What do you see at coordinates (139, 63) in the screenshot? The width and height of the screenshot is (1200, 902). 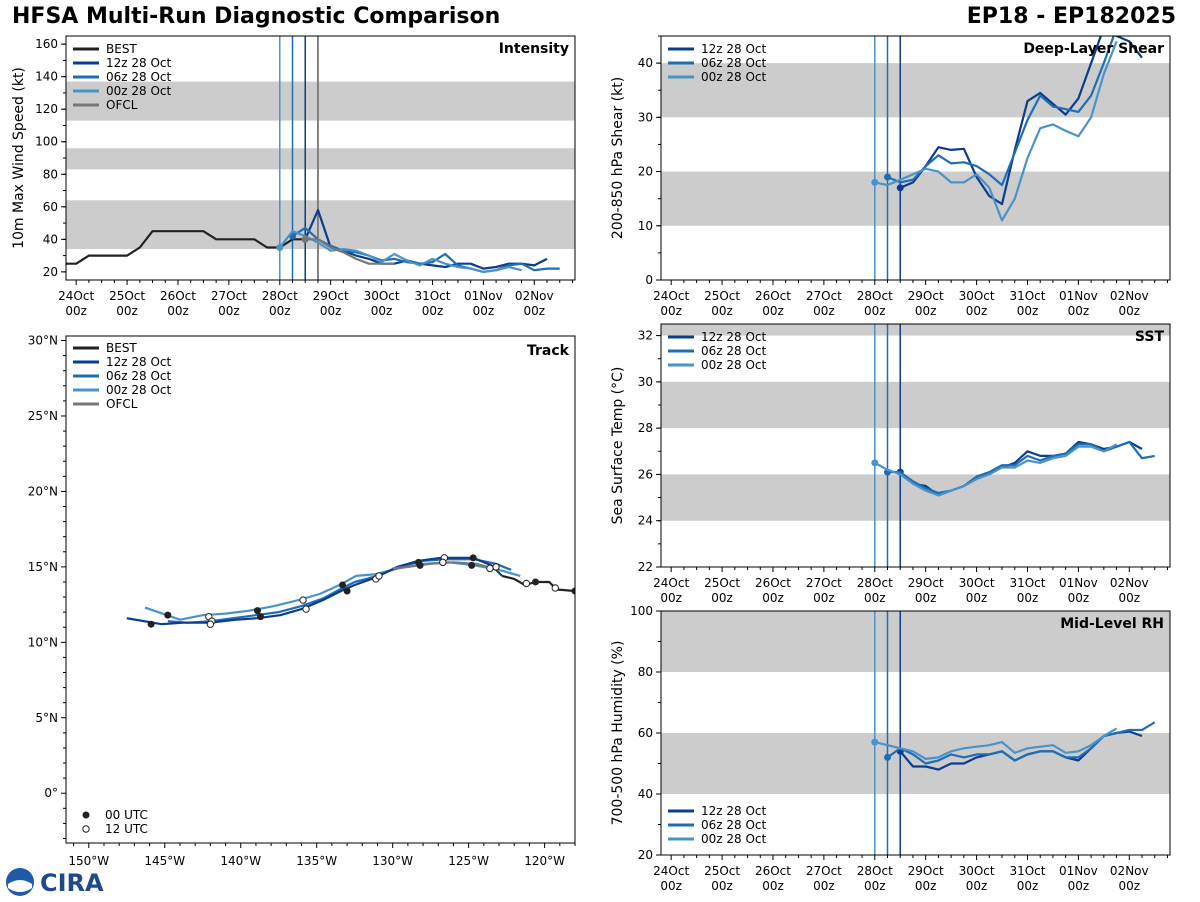 I see `intensity-legend-label: 12z 28 Oct` at bounding box center [139, 63].